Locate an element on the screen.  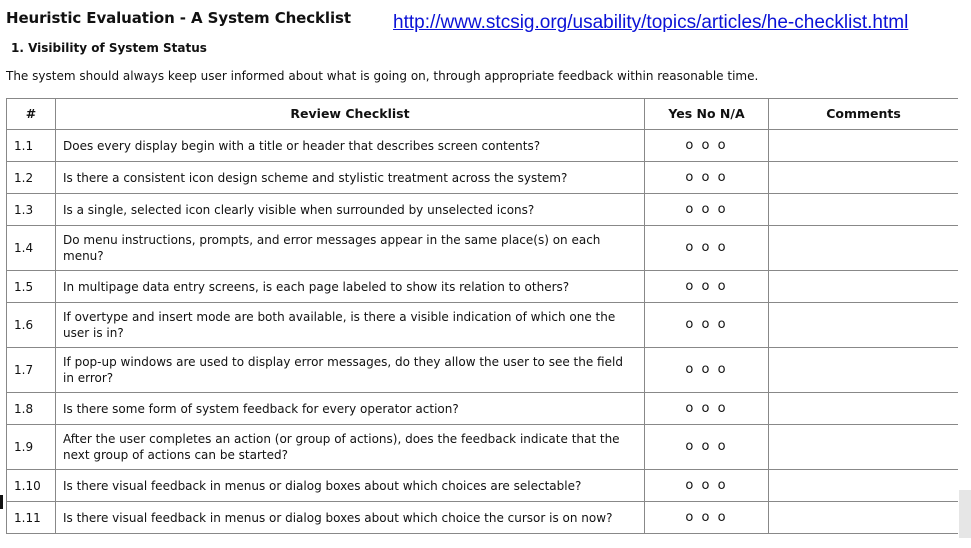
table-header-row: # Review Checklist Yes No N/A Comments is located at coordinates (482, 114).